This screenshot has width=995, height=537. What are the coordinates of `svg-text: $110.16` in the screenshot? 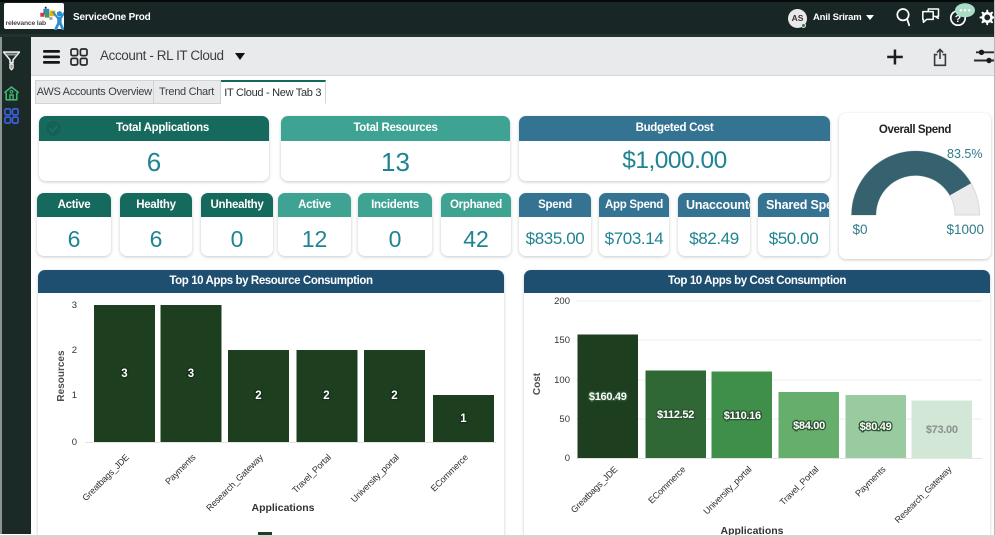 It's located at (742, 416).